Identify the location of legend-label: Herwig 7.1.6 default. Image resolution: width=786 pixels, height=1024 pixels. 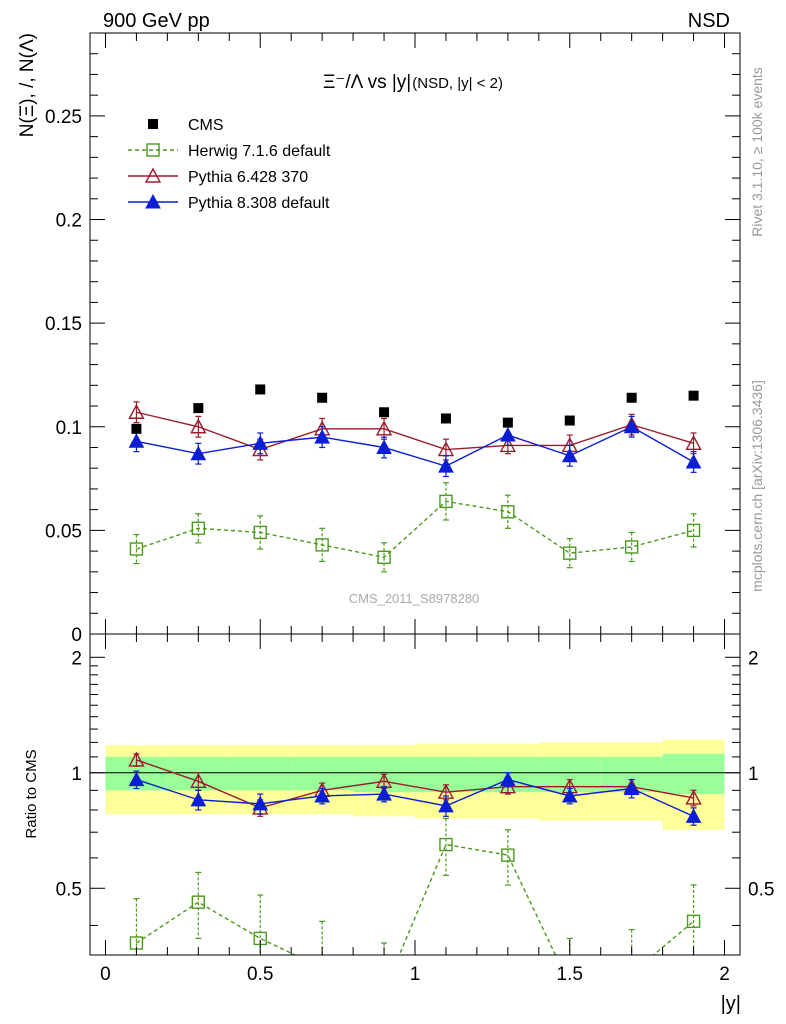
(259, 151).